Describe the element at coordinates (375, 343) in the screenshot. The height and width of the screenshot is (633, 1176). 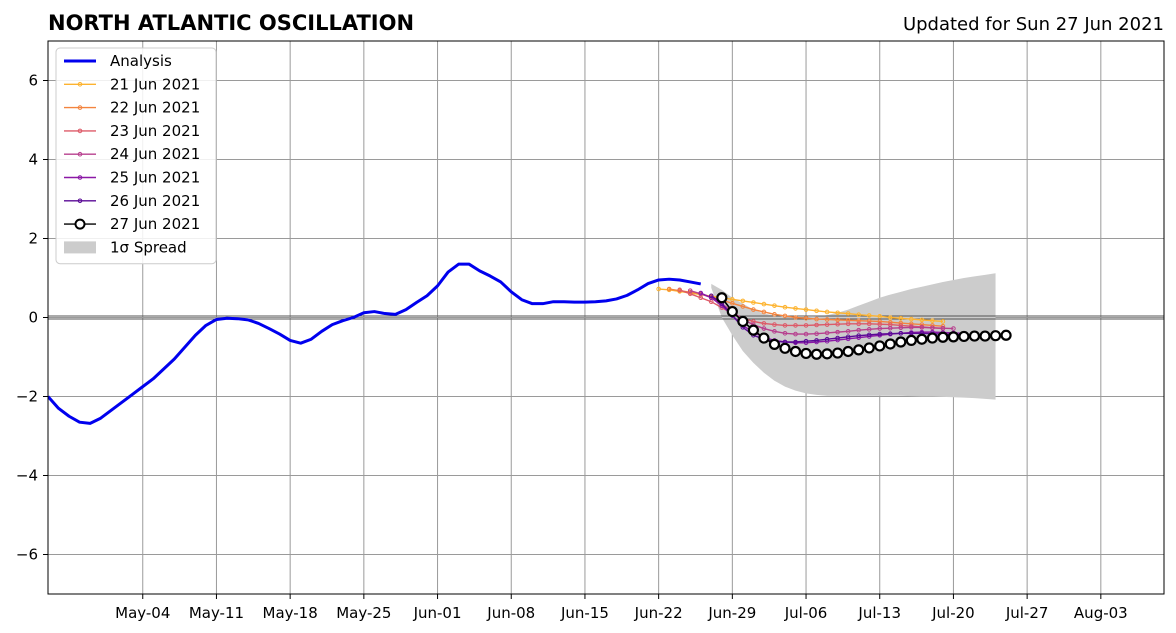
I see `analysis-line` at that location.